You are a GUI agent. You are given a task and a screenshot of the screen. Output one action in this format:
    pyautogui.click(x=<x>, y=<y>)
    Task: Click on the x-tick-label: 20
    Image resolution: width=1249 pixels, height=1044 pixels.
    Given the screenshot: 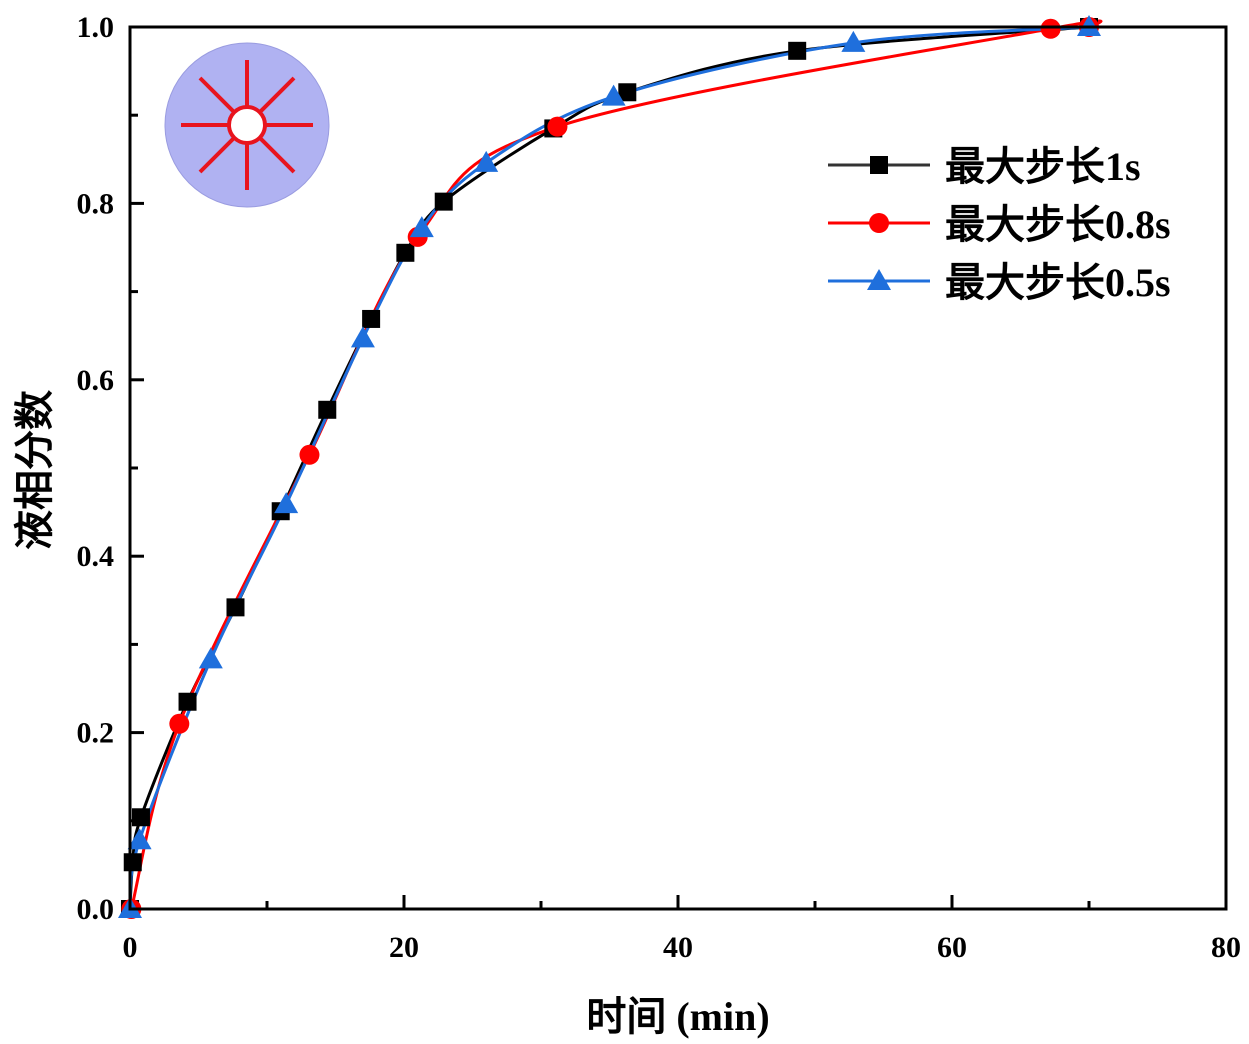 What is the action you would take?
    pyautogui.click(x=404, y=947)
    